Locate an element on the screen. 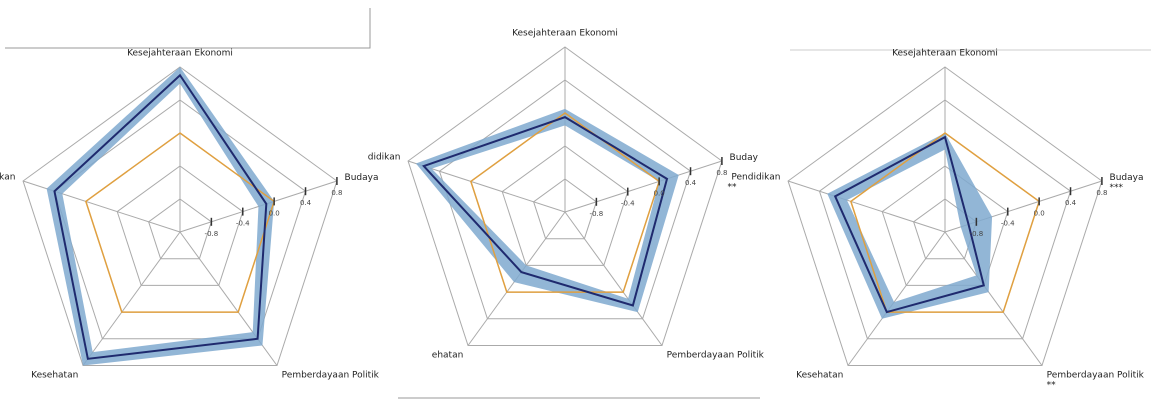 The width and height of the screenshot is (1151, 416). frame-line is located at coordinates (188, 28).